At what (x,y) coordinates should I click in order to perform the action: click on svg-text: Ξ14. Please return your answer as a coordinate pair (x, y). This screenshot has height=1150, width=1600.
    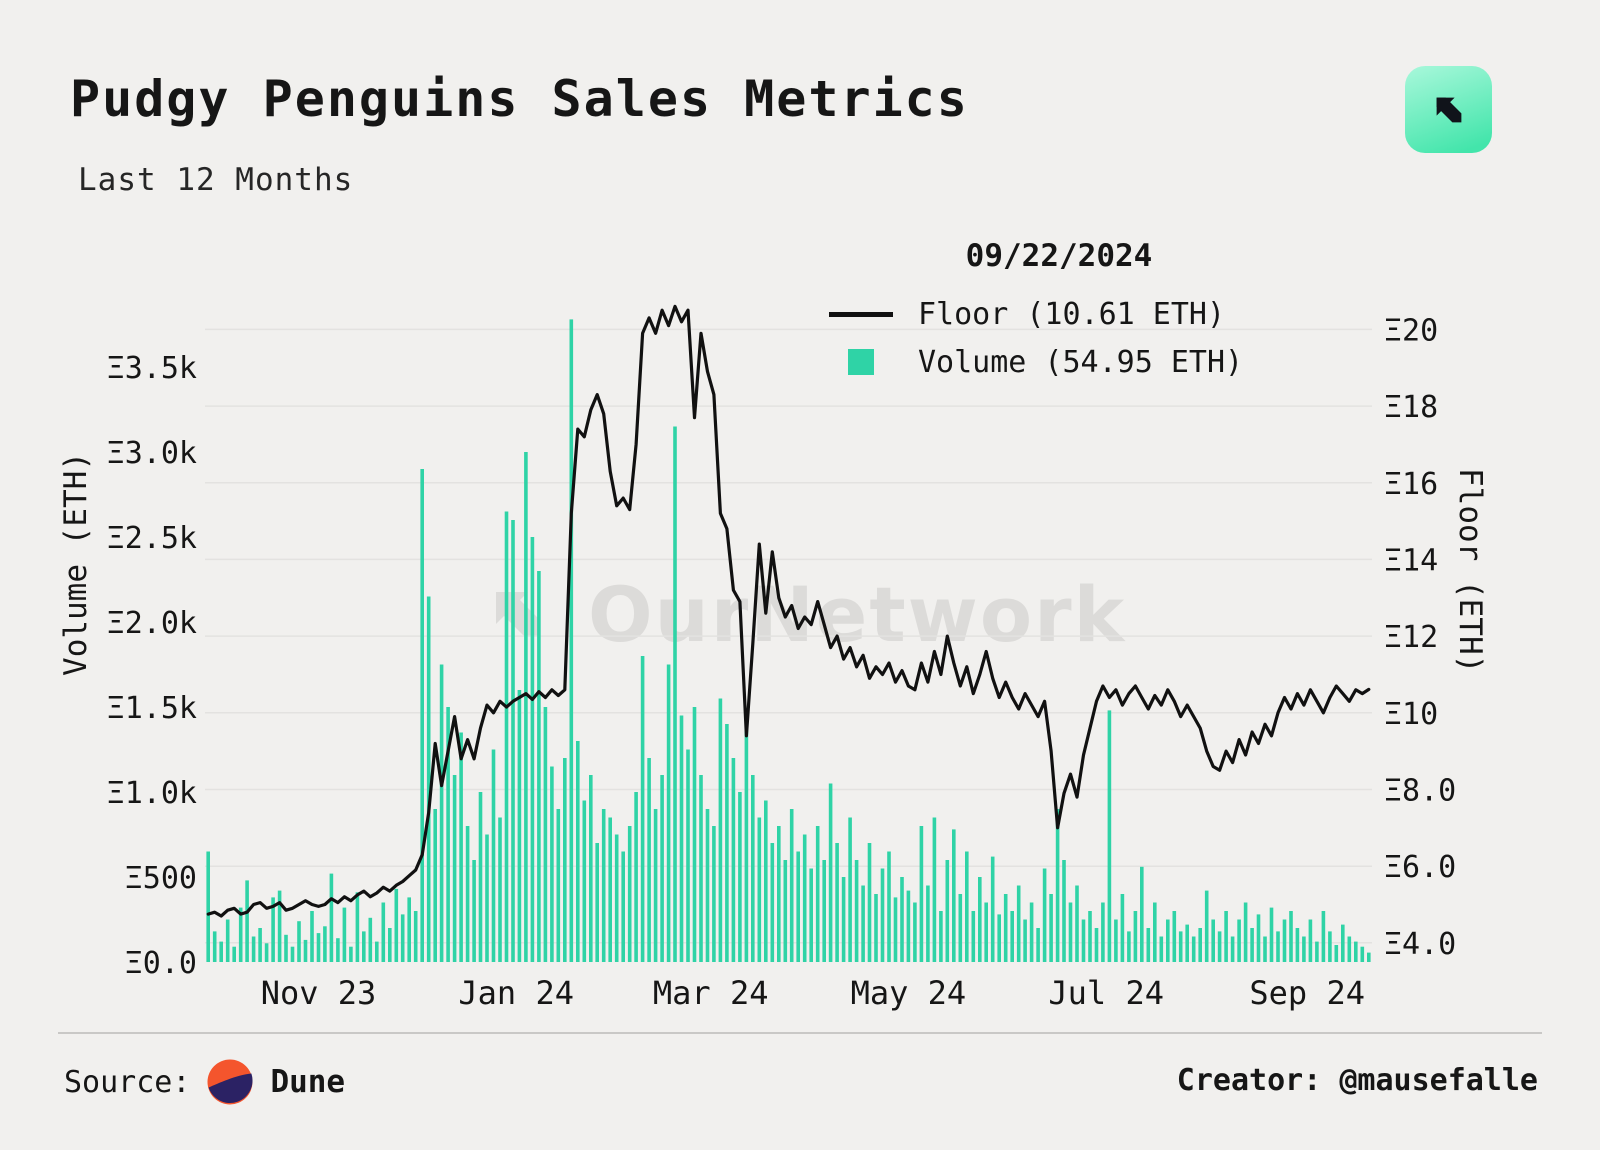
    Looking at the image, I should click on (1411, 560).